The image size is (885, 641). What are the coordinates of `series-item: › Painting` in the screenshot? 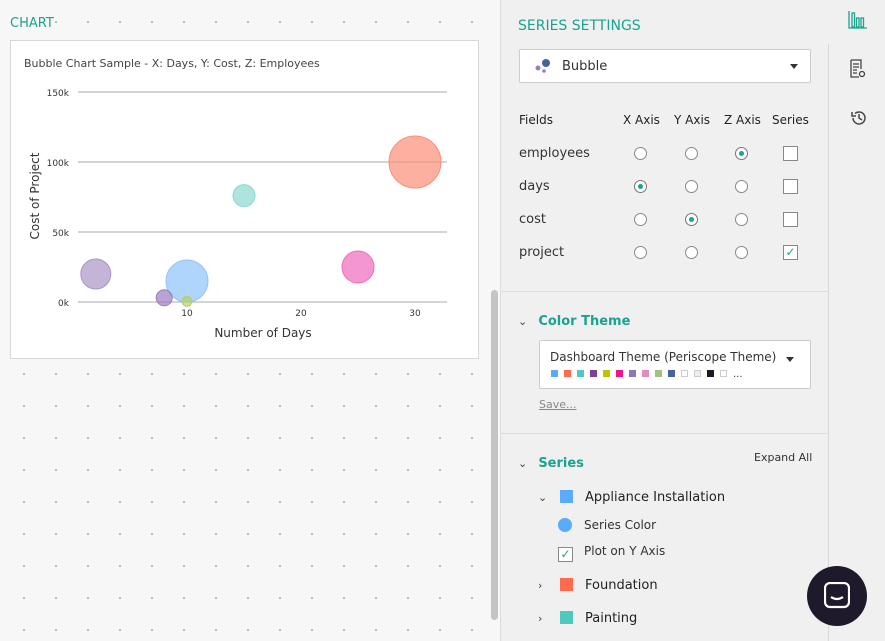 It's located at (587, 616).